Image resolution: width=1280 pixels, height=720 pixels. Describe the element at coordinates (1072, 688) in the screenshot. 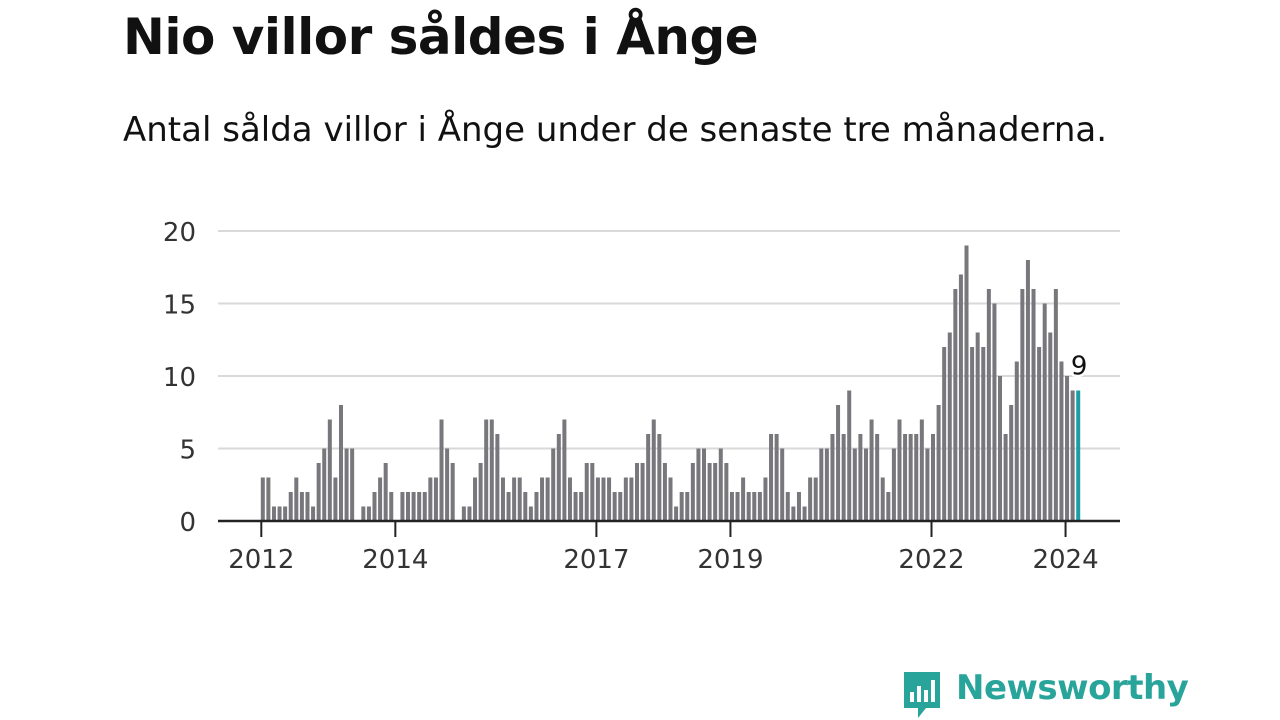

I see `brand-name: Newsworthy` at that location.